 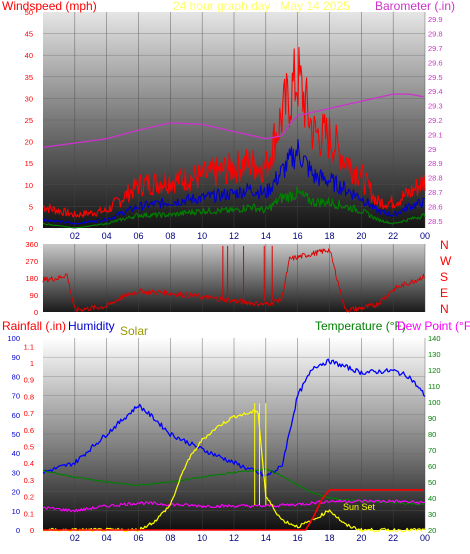 I want to click on baro-y-tick: 29.2, so click(x=435, y=120).